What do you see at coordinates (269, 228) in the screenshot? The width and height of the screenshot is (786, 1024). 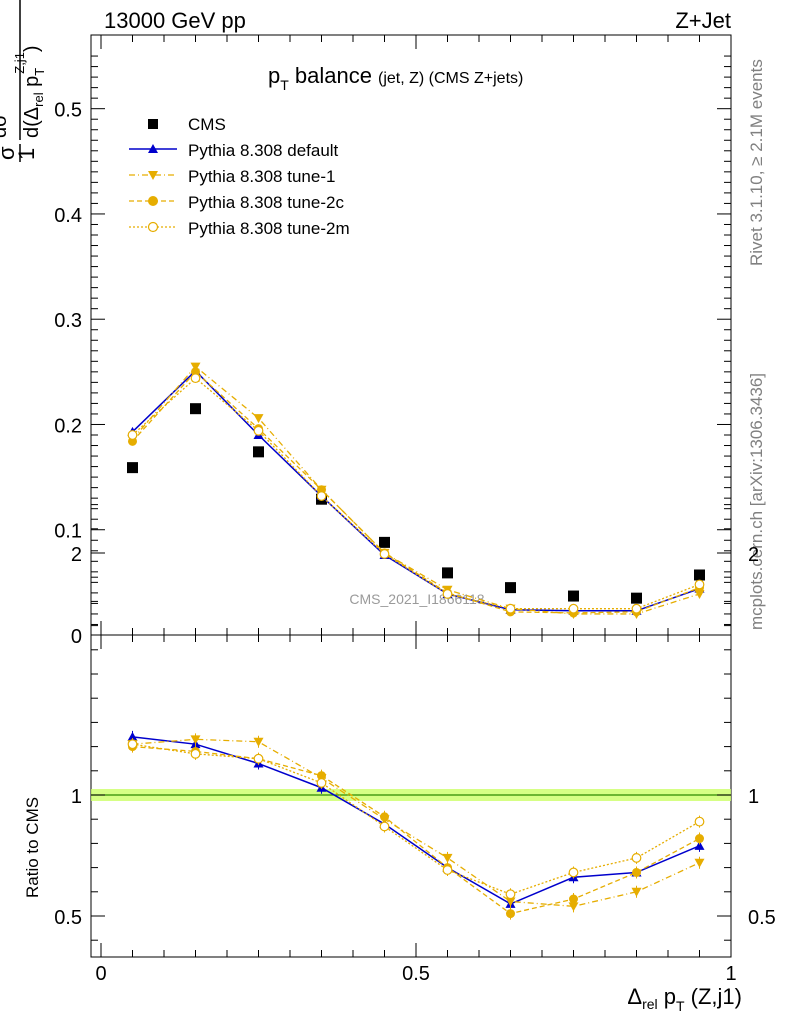 I see `legend-label-tune2m: Pythia 8.308 tune-2m` at bounding box center [269, 228].